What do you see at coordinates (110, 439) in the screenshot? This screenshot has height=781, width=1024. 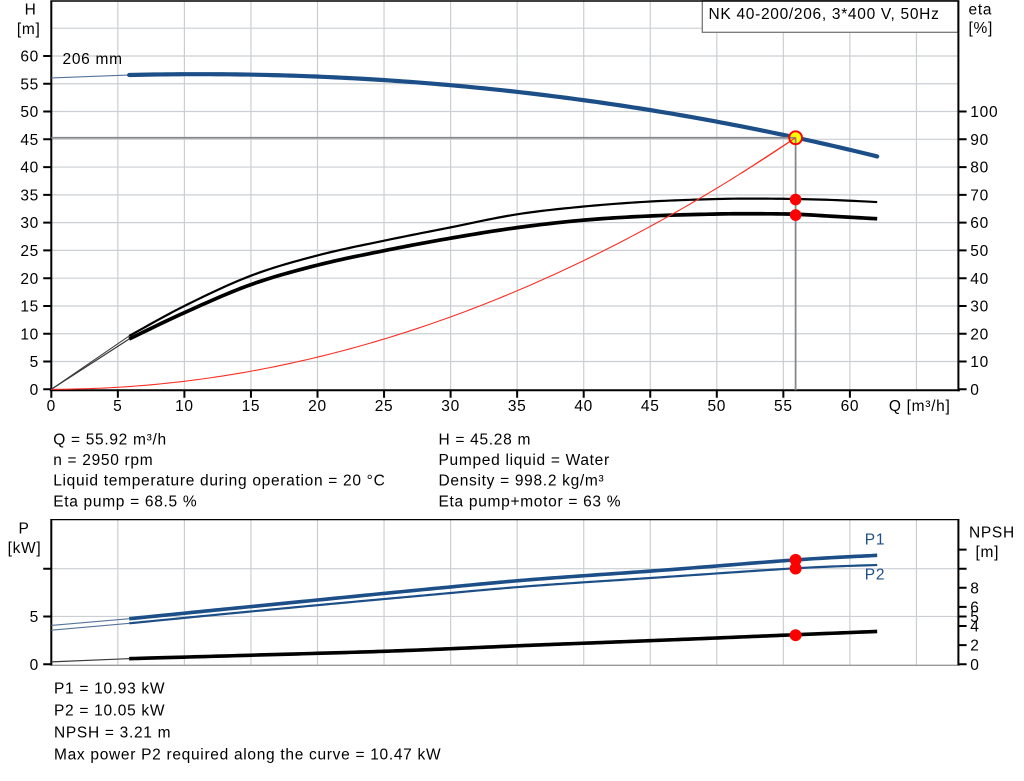 I see `svg-text: Q = 55.92 m³/h` at bounding box center [110, 439].